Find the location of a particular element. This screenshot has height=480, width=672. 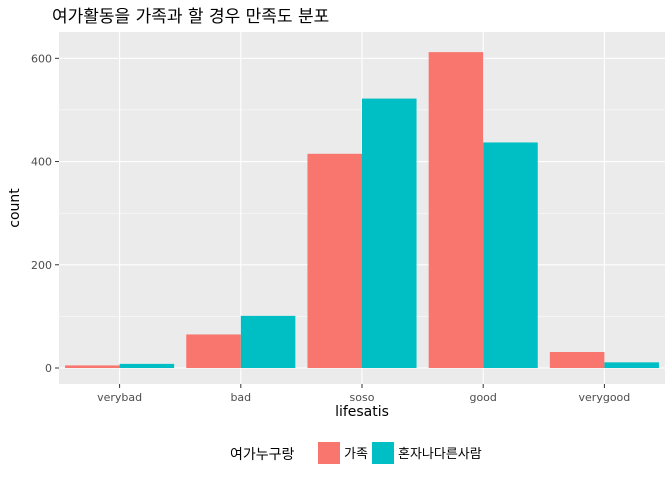

y-axis-title: count is located at coordinates (15, 208).